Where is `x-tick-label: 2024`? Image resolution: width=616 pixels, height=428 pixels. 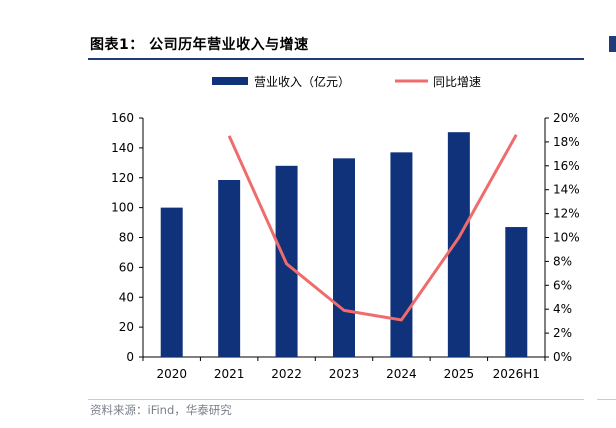 x-tick-label: 2024 is located at coordinates (401, 374).